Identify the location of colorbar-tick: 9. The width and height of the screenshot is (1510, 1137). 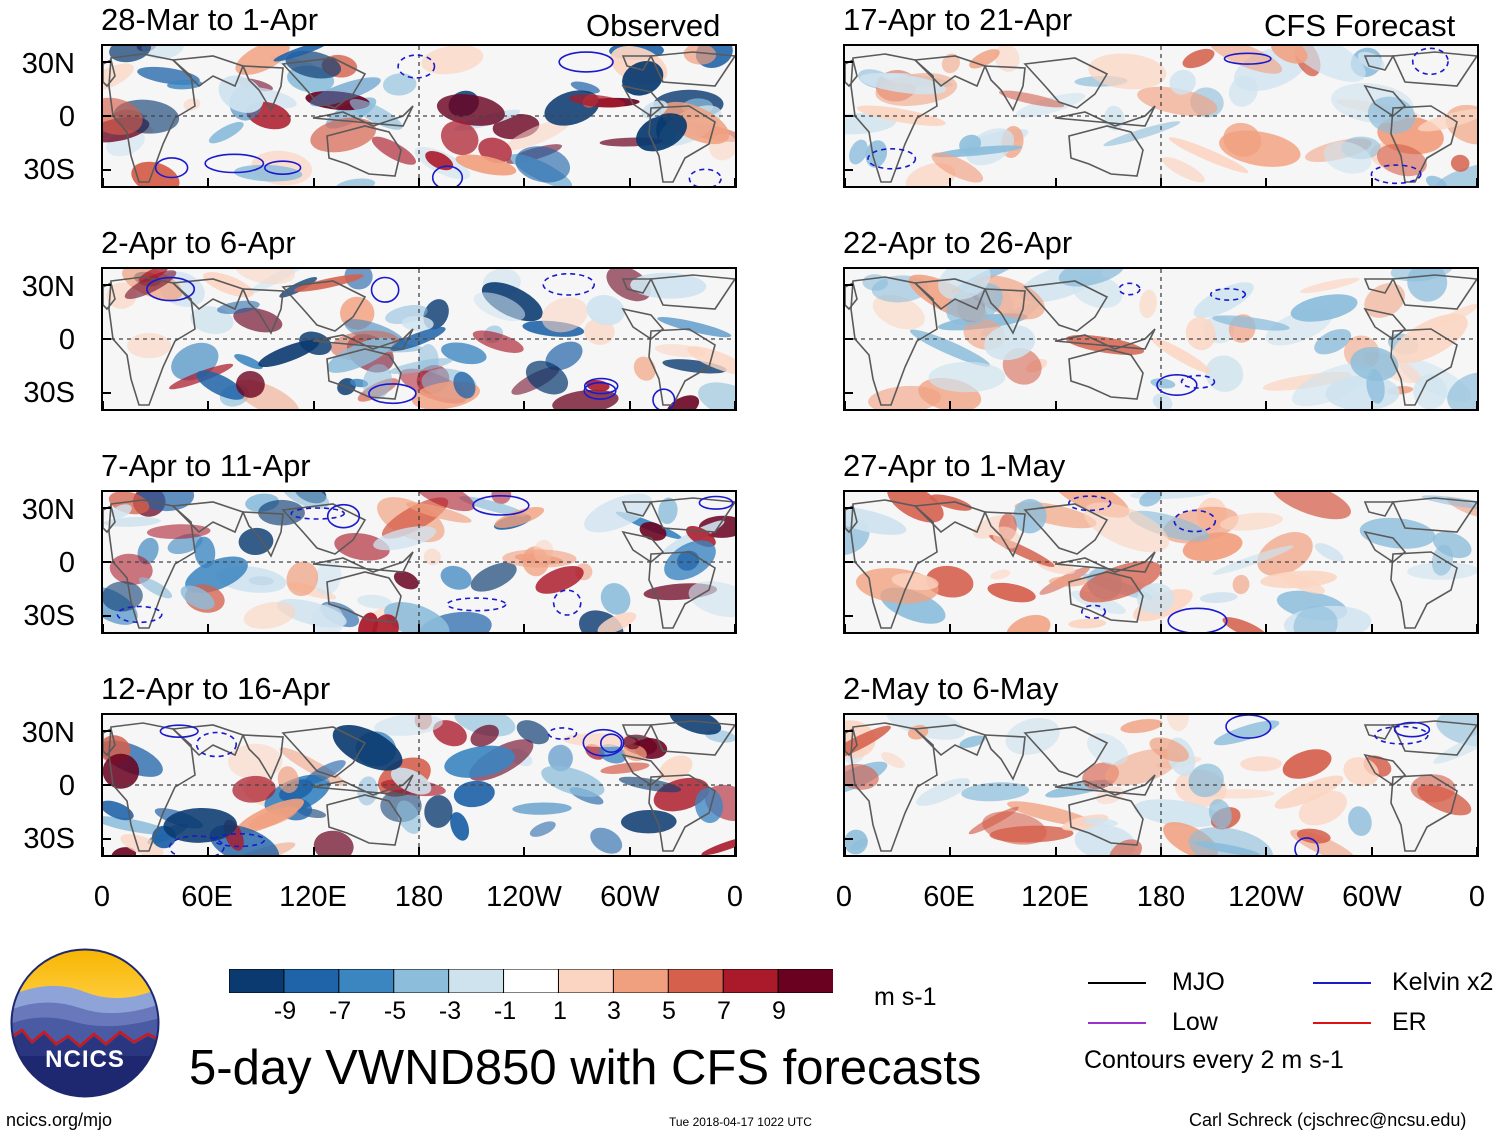
(779, 1011).